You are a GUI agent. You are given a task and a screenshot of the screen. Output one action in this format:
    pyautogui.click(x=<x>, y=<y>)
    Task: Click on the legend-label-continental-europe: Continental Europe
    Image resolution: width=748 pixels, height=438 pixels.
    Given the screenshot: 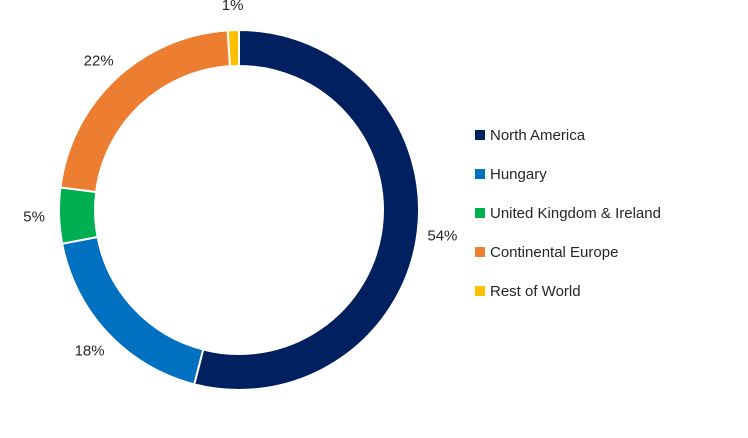 What is the action you would take?
    pyautogui.click(x=554, y=252)
    